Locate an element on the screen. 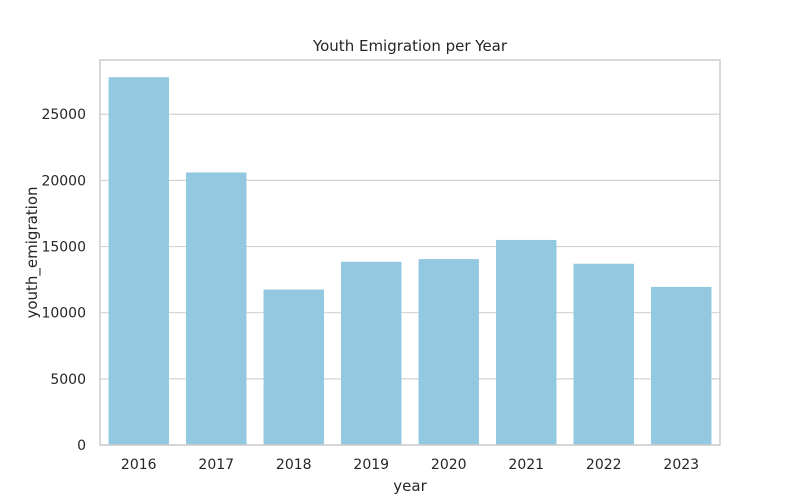 Image resolution: width=800 pixels, height=500 pixels. y-tick-label: 20000 is located at coordinates (63, 181).